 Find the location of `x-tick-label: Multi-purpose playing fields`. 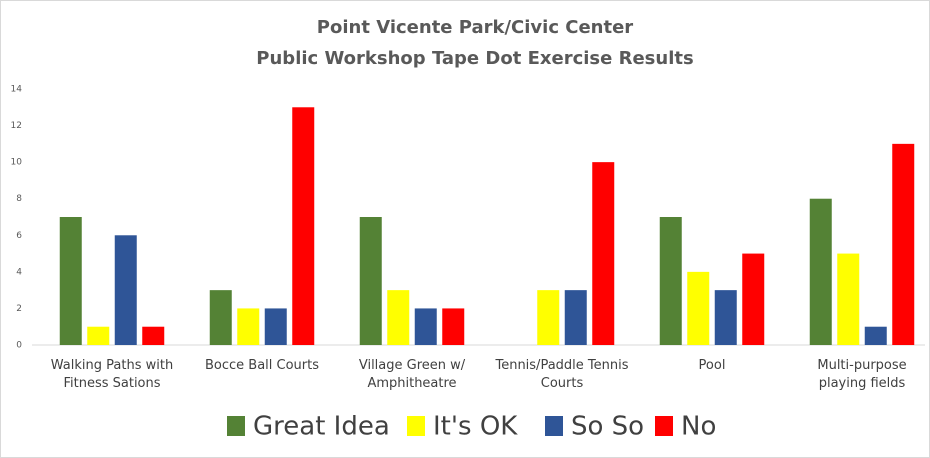

x-tick-label: Multi-purpose playing fields is located at coordinates (862, 374).